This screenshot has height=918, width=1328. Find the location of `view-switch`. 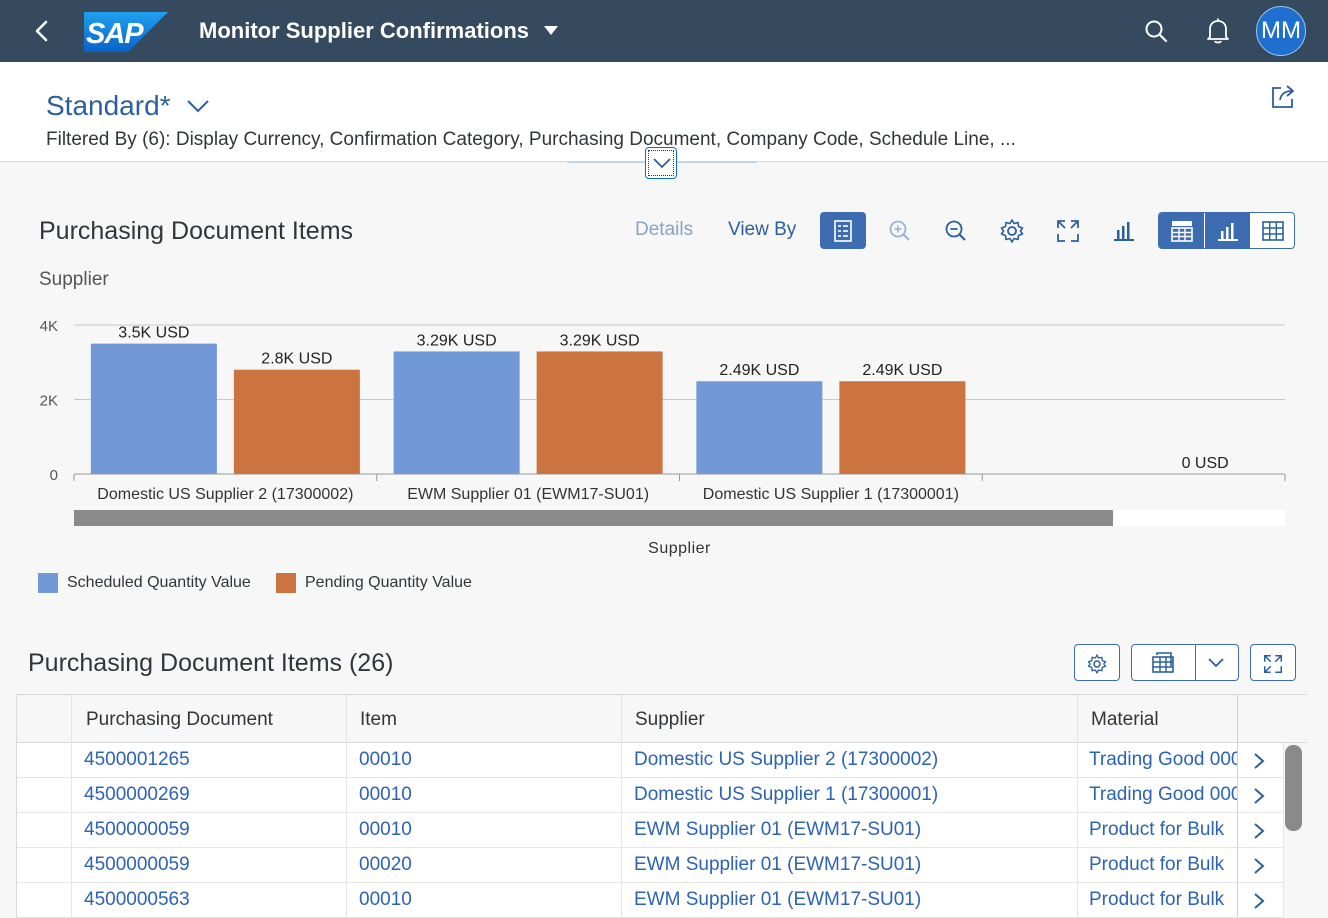

view-switch is located at coordinates (1226, 230).